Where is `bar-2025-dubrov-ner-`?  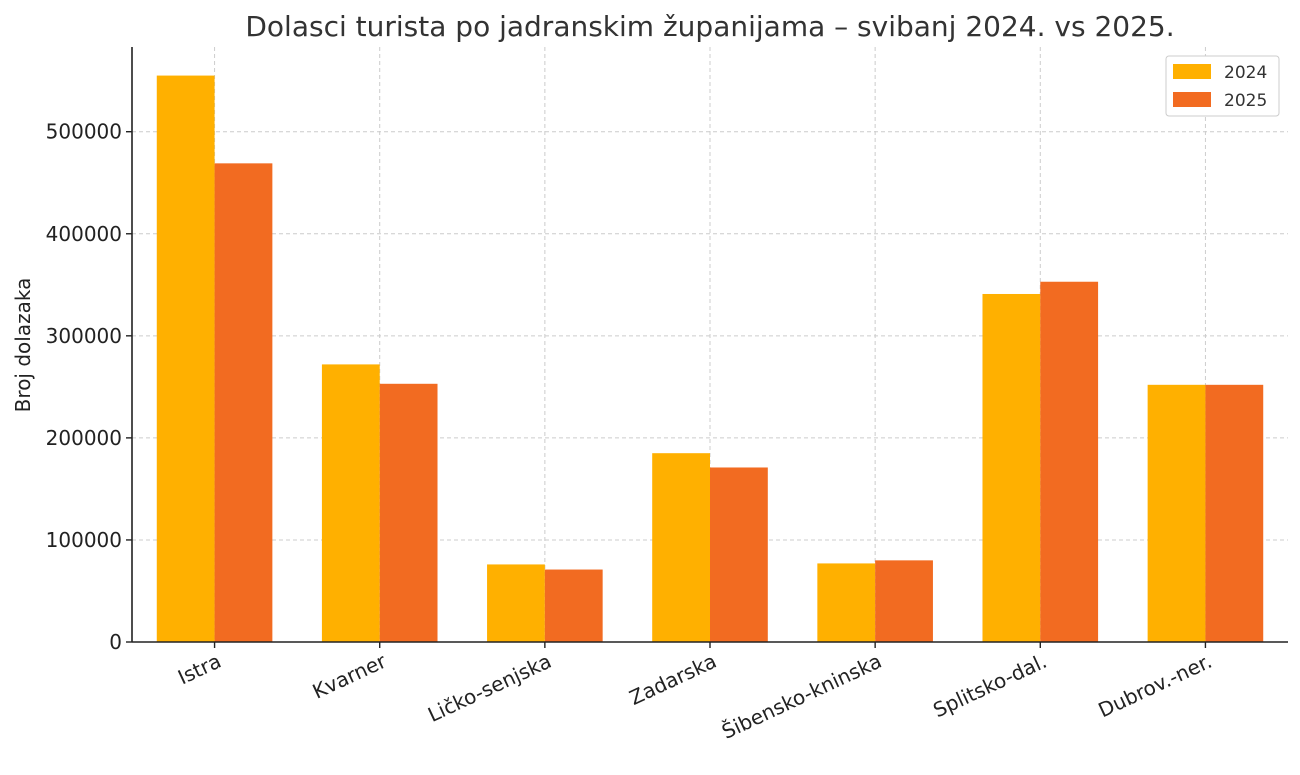
bar-2025-dubrov-ner- is located at coordinates (1234, 513).